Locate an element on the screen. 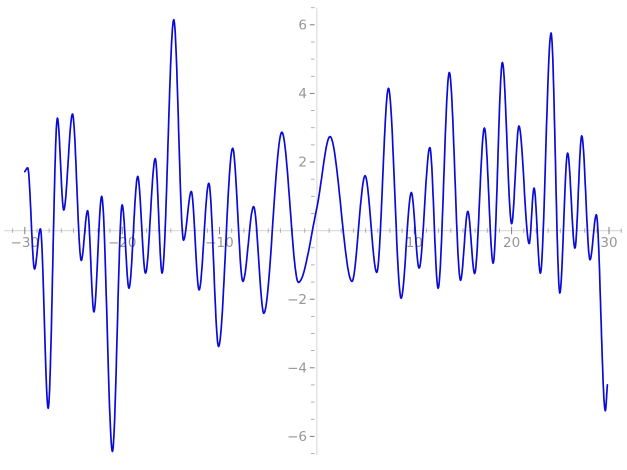  x-tick-label: −10 is located at coordinates (219, 243).